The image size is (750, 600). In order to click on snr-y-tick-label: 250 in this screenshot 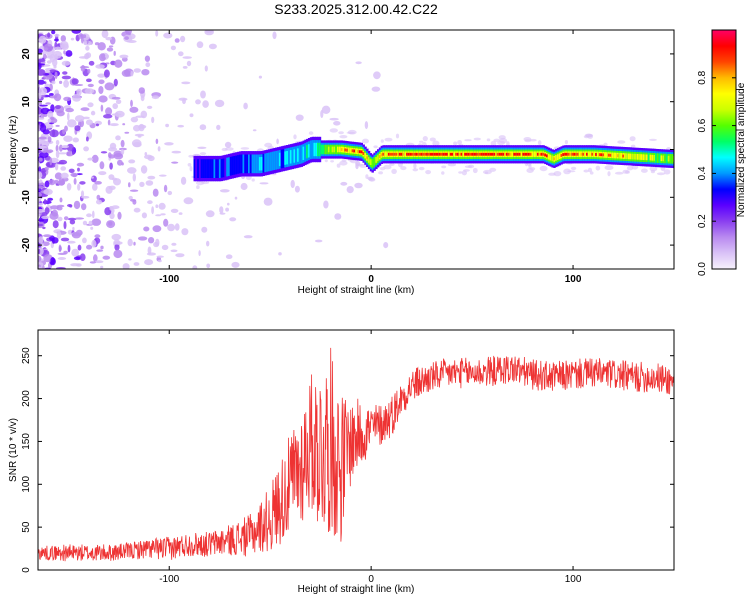, I will do `click(26, 355)`.